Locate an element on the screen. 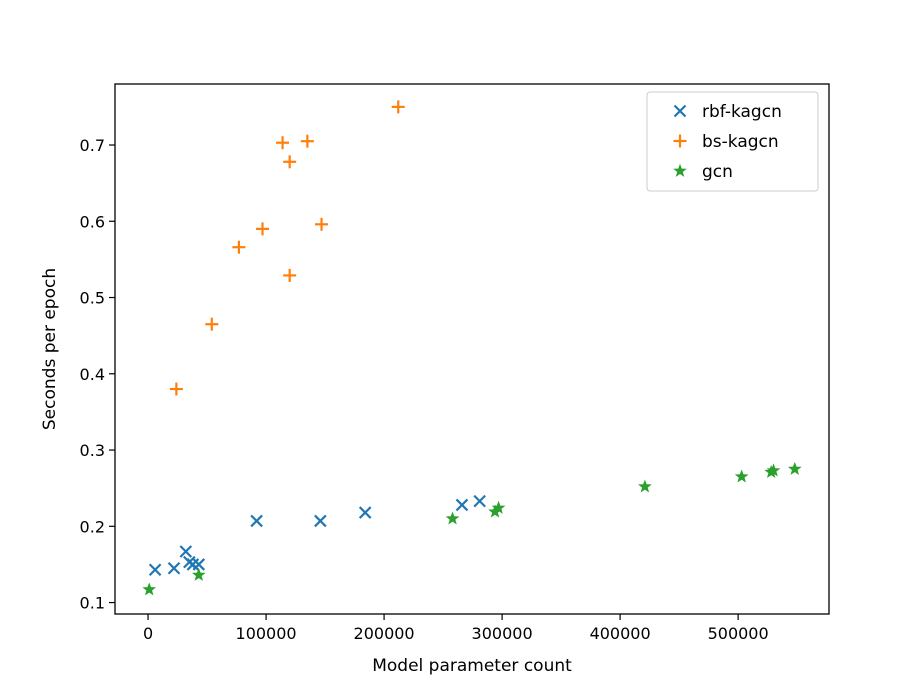 Image resolution: width=919 pixels, height=691 pixels. x-tick-label: 300000 is located at coordinates (502, 633).